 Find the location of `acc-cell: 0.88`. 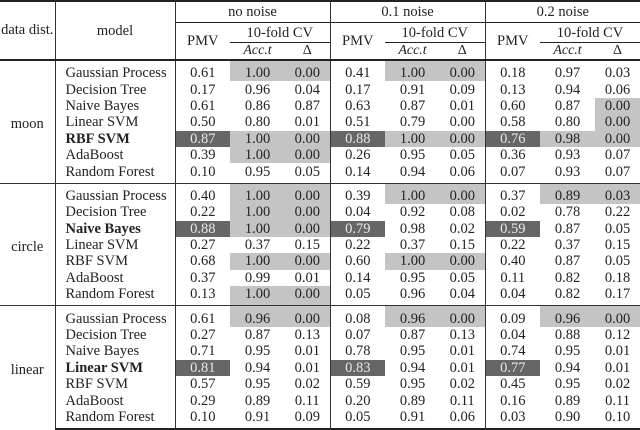

acc-cell: 0.88 is located at coordinates (567, 335).